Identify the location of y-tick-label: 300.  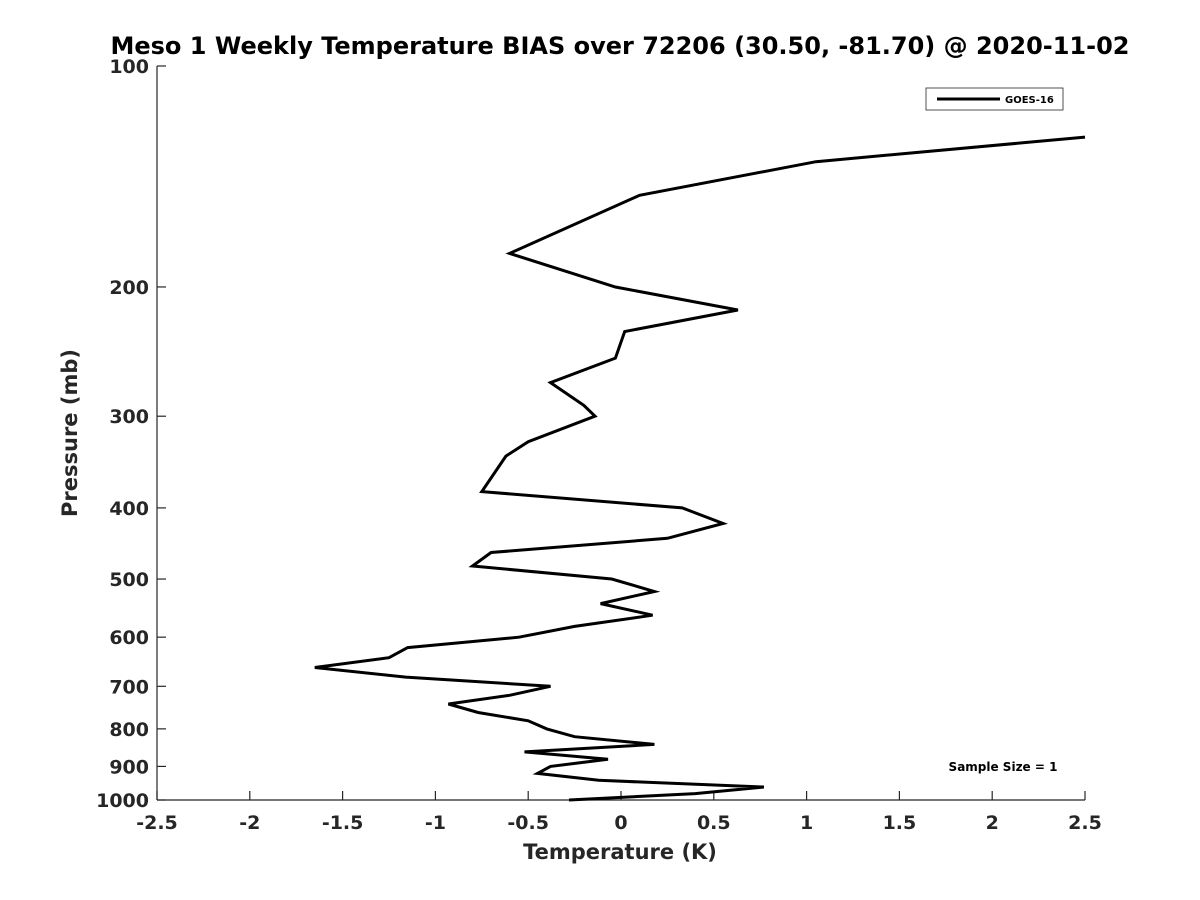
(129, 417).